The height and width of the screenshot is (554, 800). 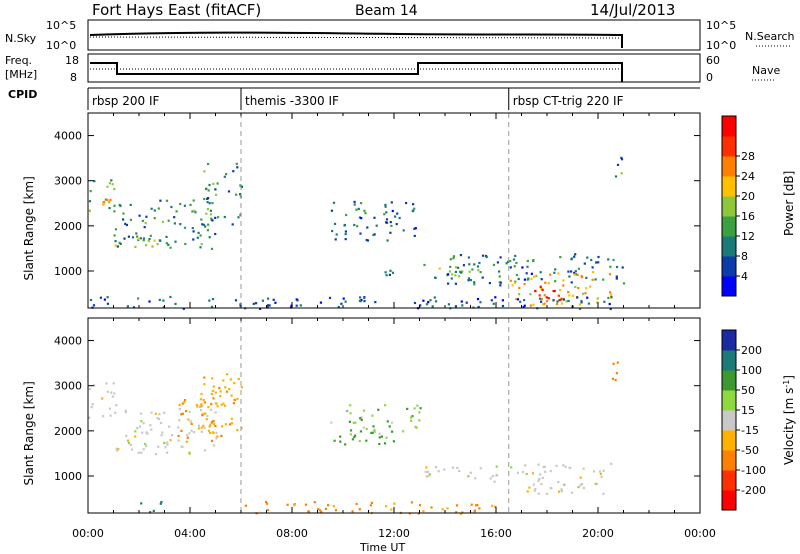 What do you see at coordinates (68, 476) in the screenshot?
I see `y-tick-label: 1000` at bounding box center [68, 476].